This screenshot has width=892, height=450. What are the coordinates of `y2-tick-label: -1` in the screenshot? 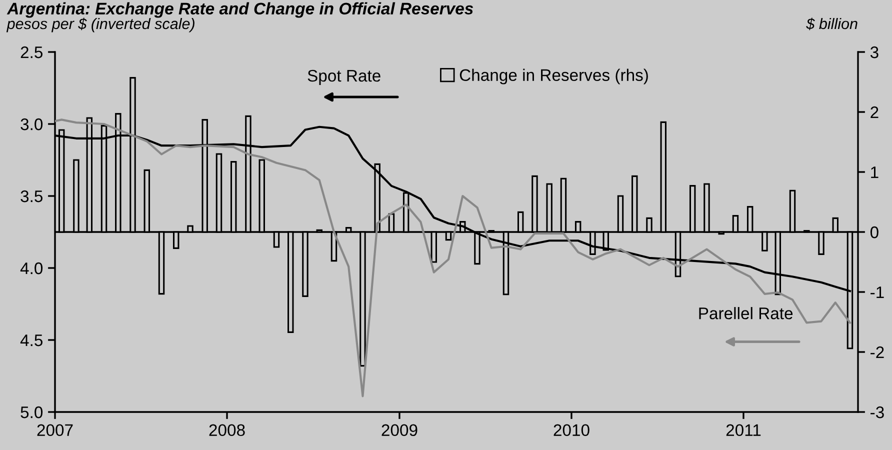 It's located at (877, 292).